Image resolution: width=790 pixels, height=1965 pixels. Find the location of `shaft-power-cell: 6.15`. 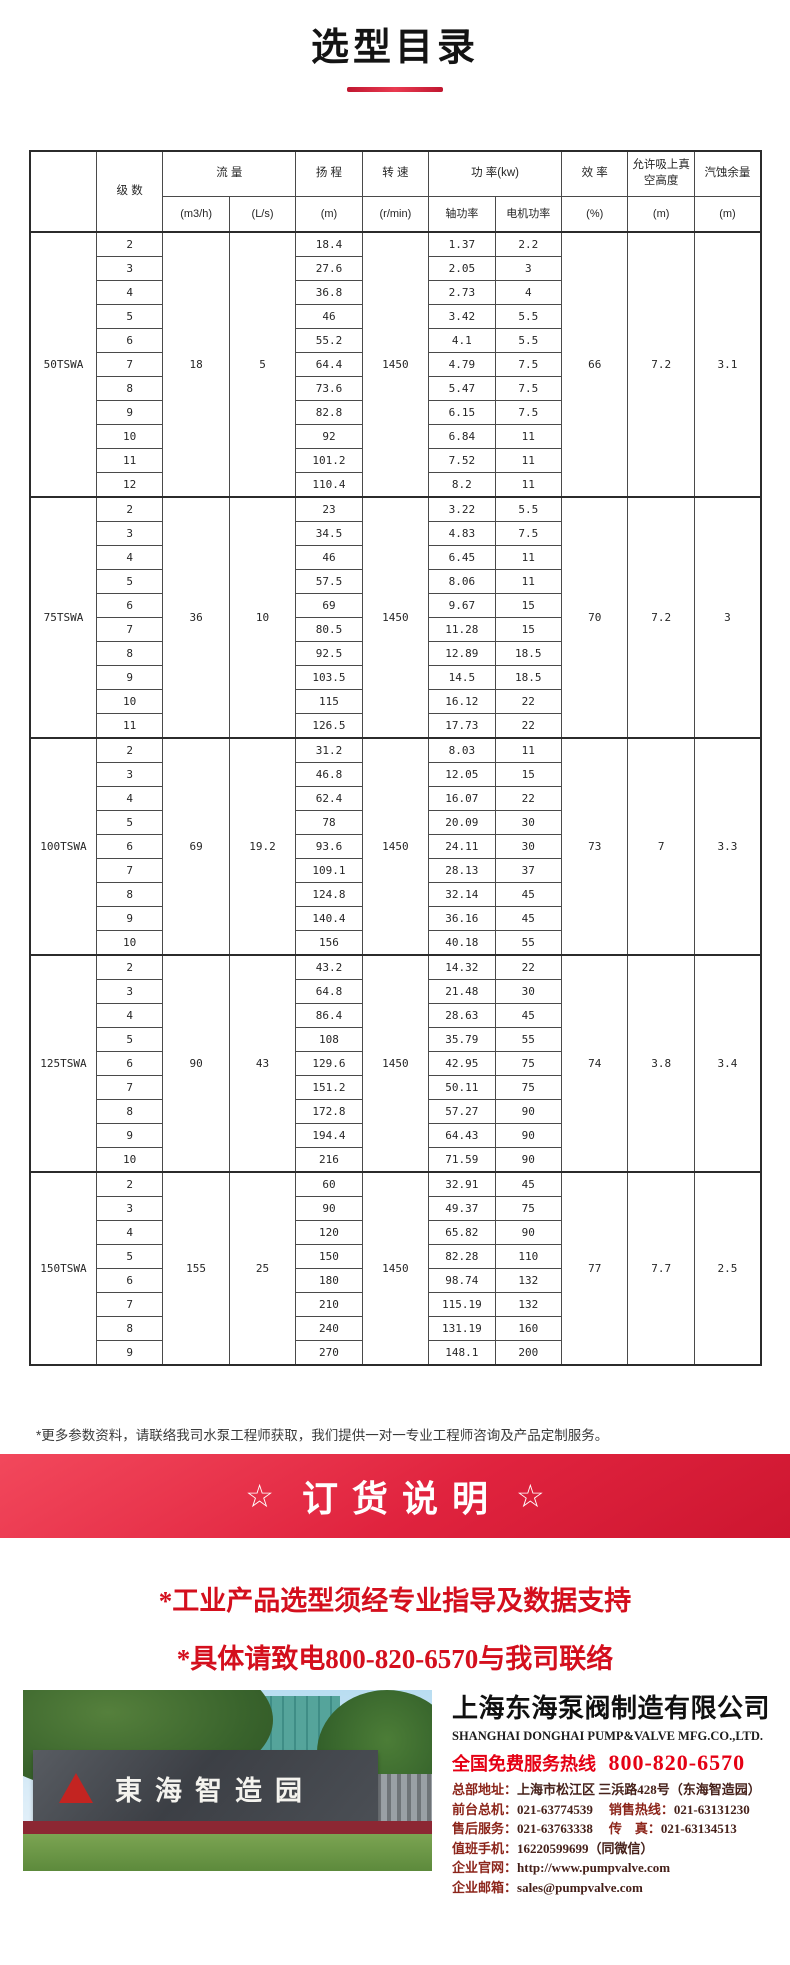

shaft-power-cell: 6.15 is located at coordinates (462, 412).